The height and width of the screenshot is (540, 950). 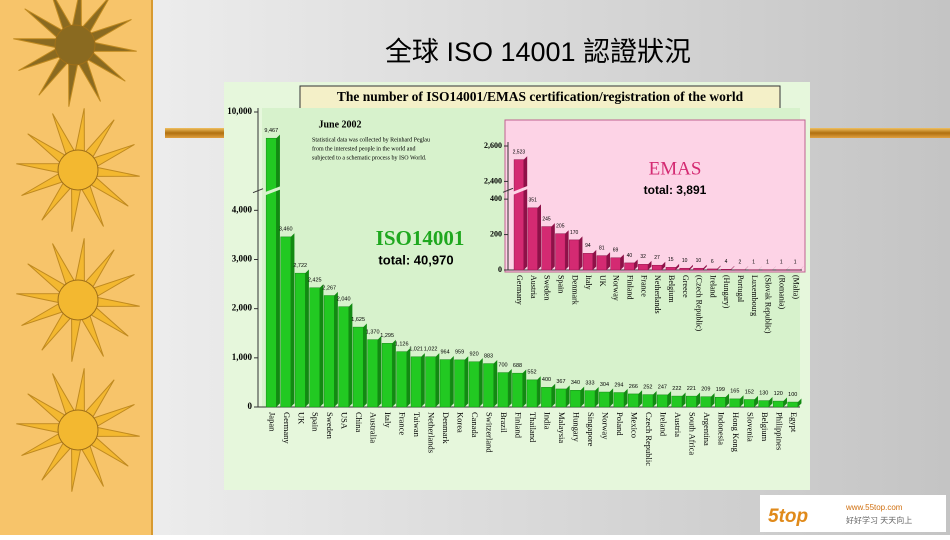 What do you see at coordinates (634, 425) in the screenshot?
I see `x-tick-label: Mexico` at bounding box center [634, 425].